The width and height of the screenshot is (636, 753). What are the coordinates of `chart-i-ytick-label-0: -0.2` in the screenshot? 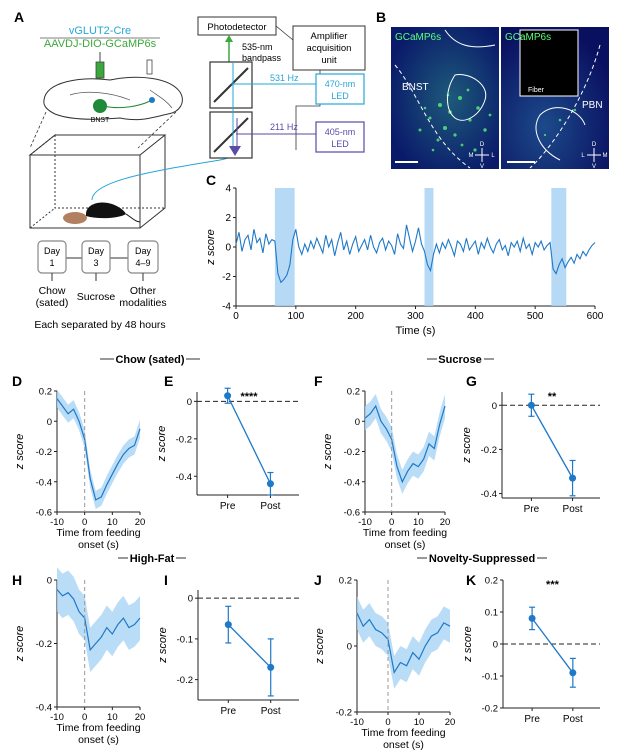 It's located at (185, 680).